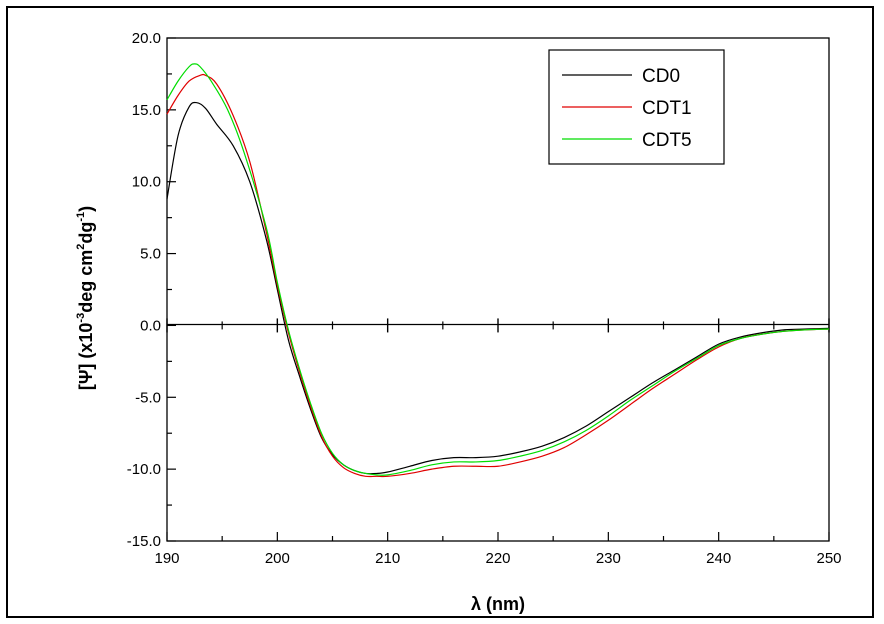 The width and height of the screenshot is (884, 624). Describe the element at coordinates (146, 38) in the screenshot. I see `y-tick-label: 20.0` at that location.